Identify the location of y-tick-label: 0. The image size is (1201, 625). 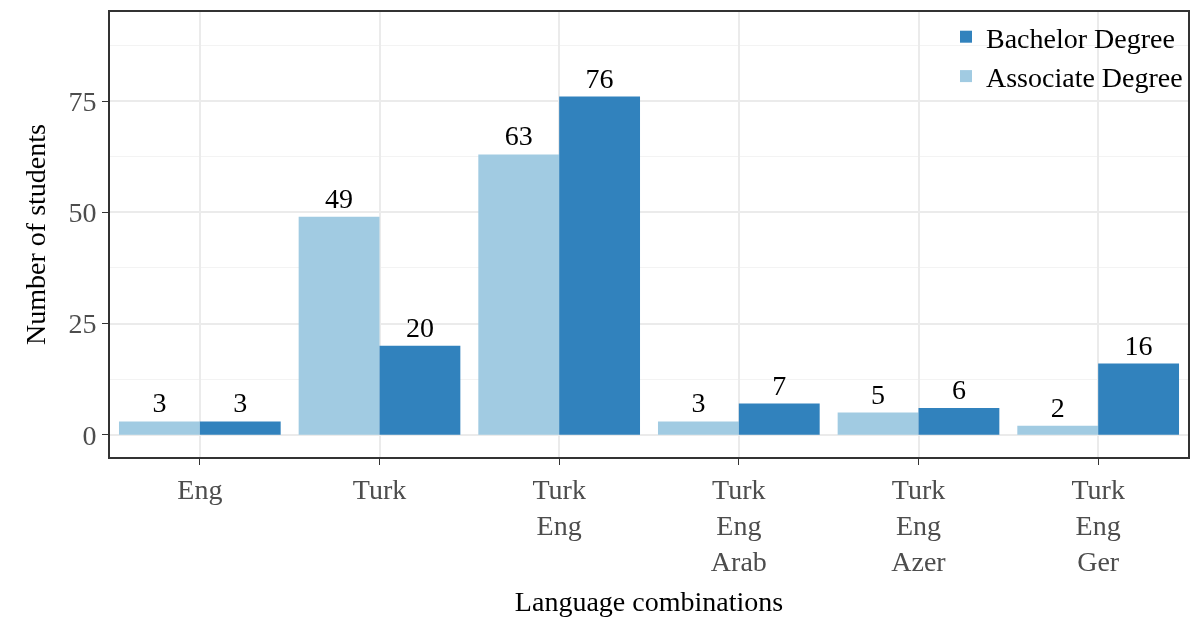
(89, 435).